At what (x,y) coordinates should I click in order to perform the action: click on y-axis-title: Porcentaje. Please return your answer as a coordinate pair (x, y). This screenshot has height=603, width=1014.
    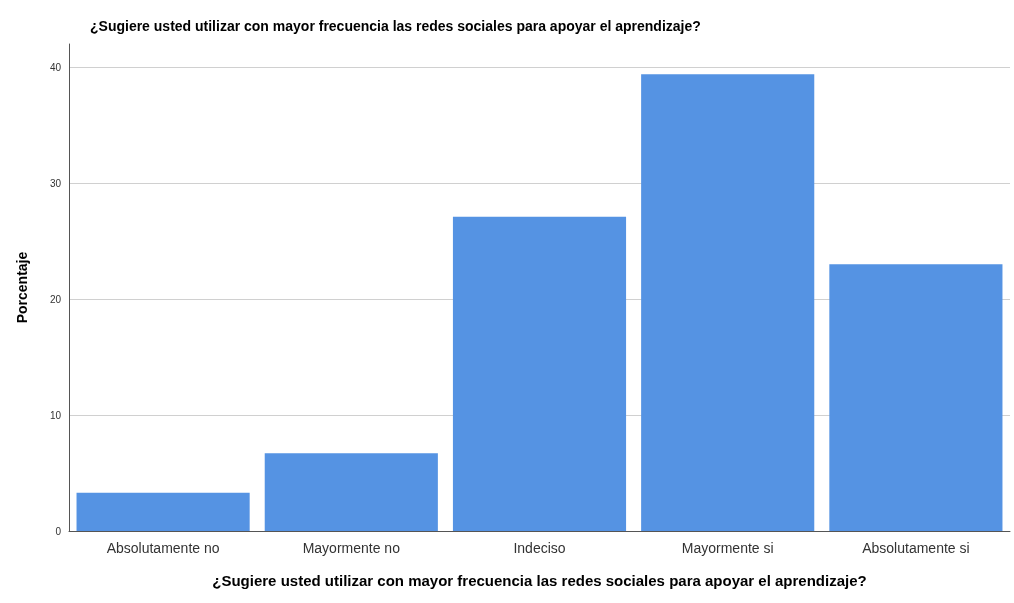
    Looking at the image, I should click on (22, 287).